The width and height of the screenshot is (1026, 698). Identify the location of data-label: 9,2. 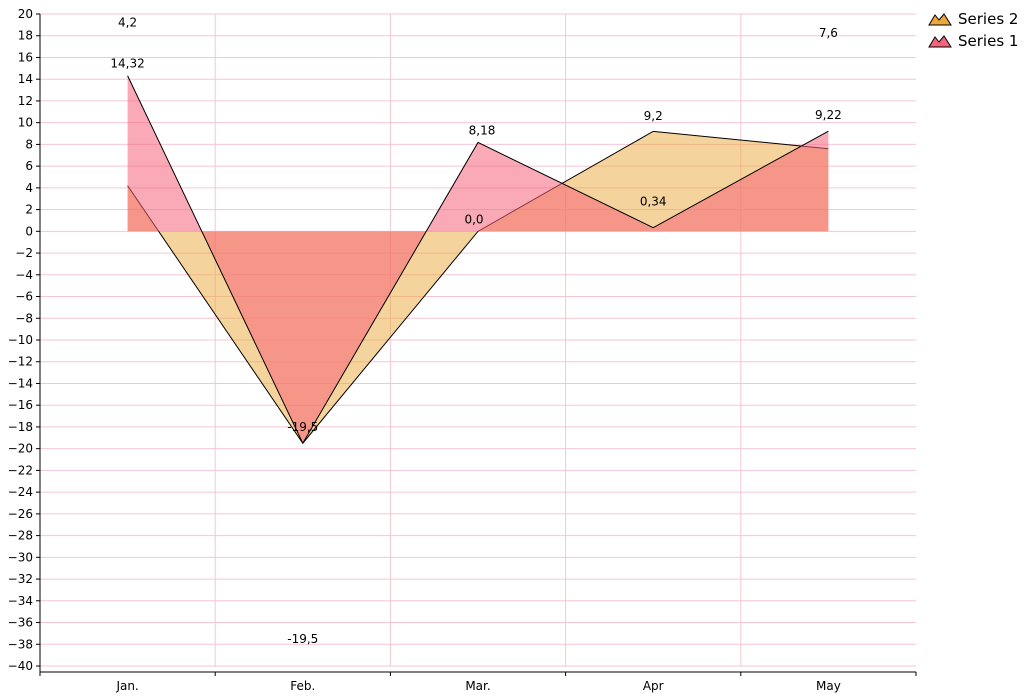
(653, 116).